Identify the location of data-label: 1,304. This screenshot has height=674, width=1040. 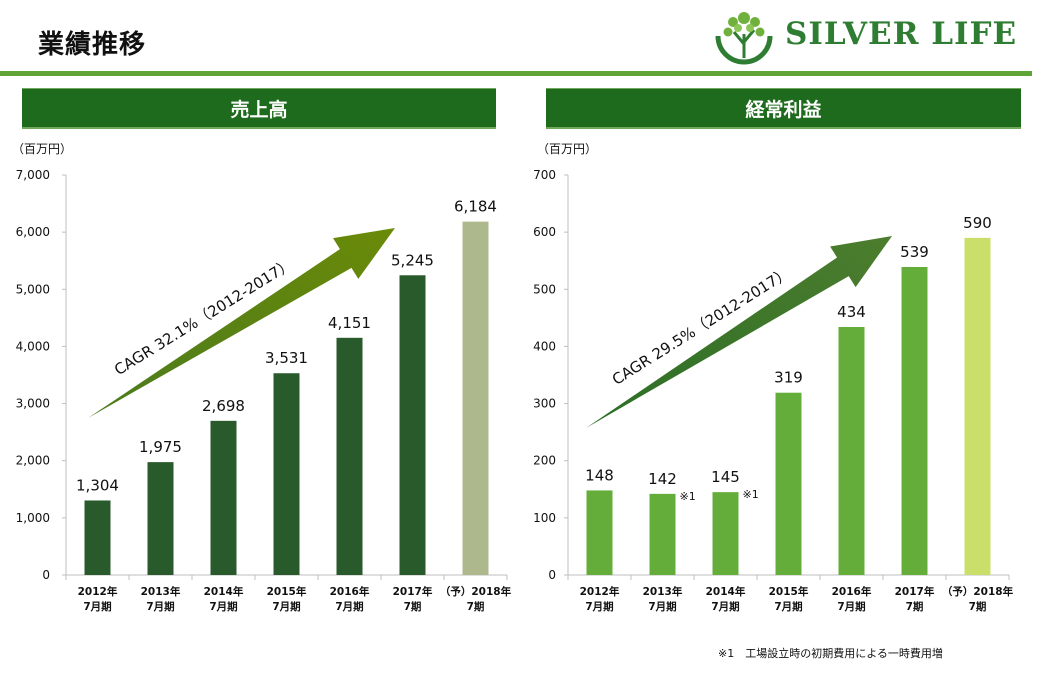
(97, 485).